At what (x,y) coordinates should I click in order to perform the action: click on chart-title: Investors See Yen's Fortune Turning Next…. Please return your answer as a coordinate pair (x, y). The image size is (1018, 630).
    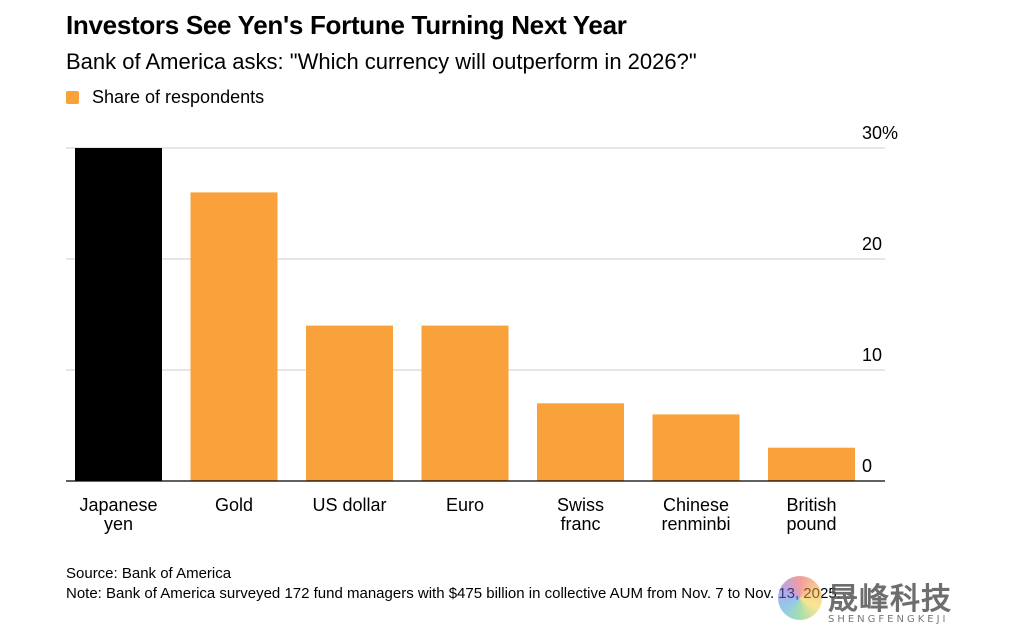
    Looking at the image, I should click on (346, 25).